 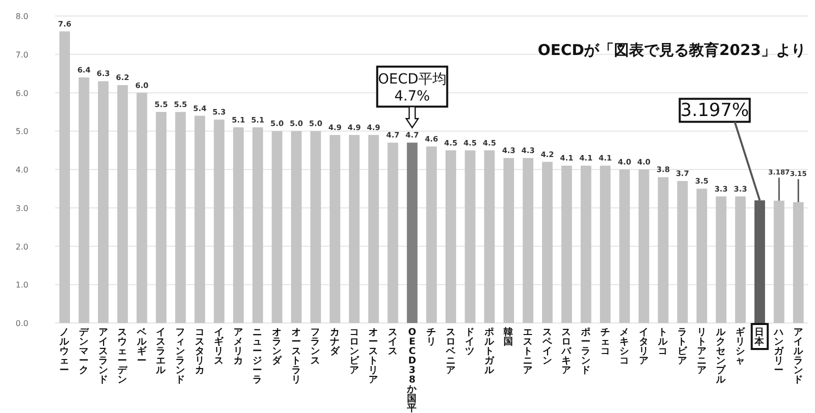 What do you see at coordinates (431, 337) in the screenshot?
I see `x-tick-label: チリ` at bounding box center [431, 337].